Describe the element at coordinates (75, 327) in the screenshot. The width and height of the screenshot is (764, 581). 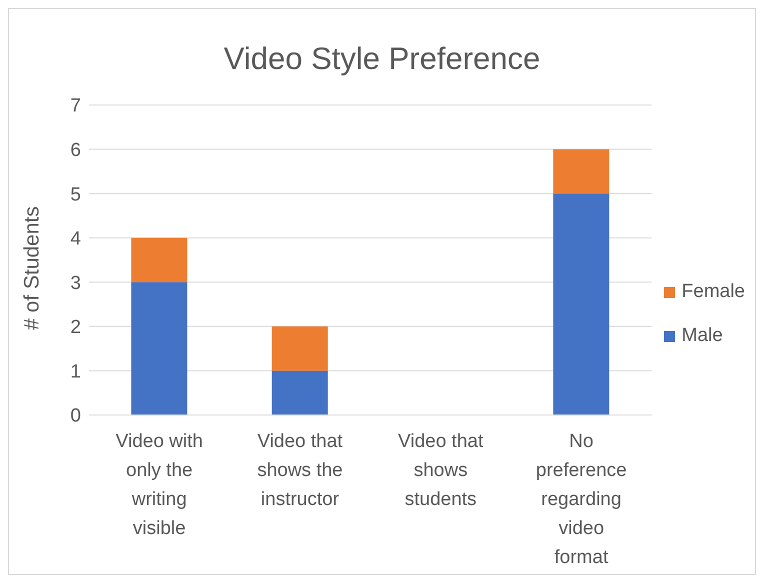
I see `y-tick-label: 2` at that location.